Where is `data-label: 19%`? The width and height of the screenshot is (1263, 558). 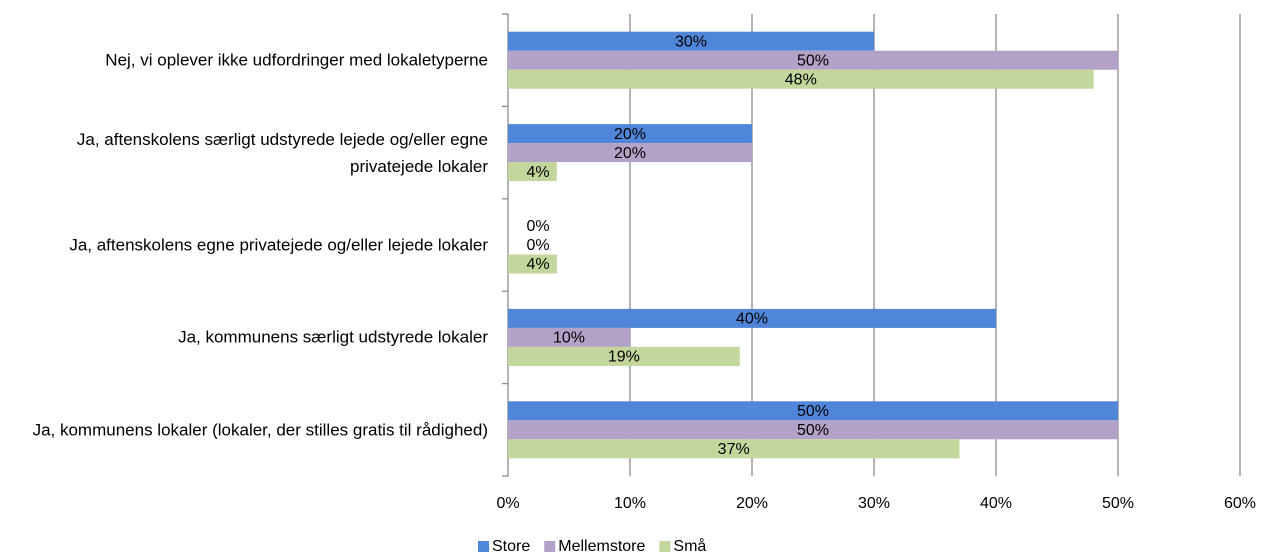 data-label: 19% is located at coordinates (624, 357).